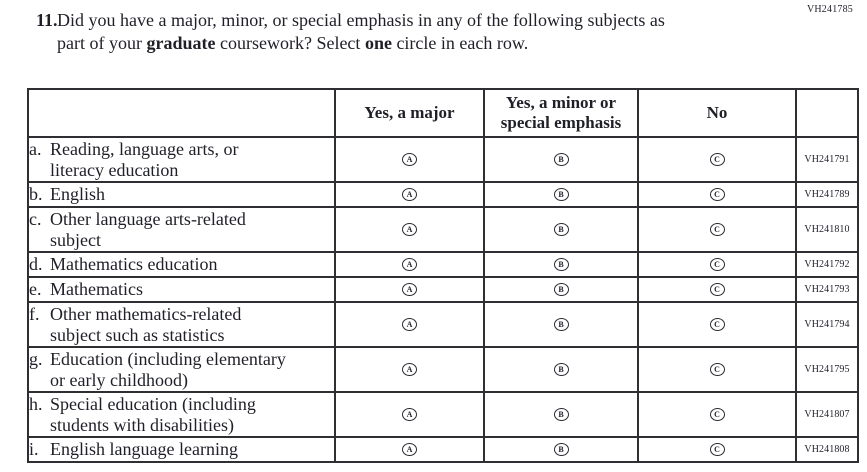 The height and width of the screenshot is (472, 867). Describe the element at coordinates (378, 43) in the screenshot. I see `question-bold-one: one` at that location.